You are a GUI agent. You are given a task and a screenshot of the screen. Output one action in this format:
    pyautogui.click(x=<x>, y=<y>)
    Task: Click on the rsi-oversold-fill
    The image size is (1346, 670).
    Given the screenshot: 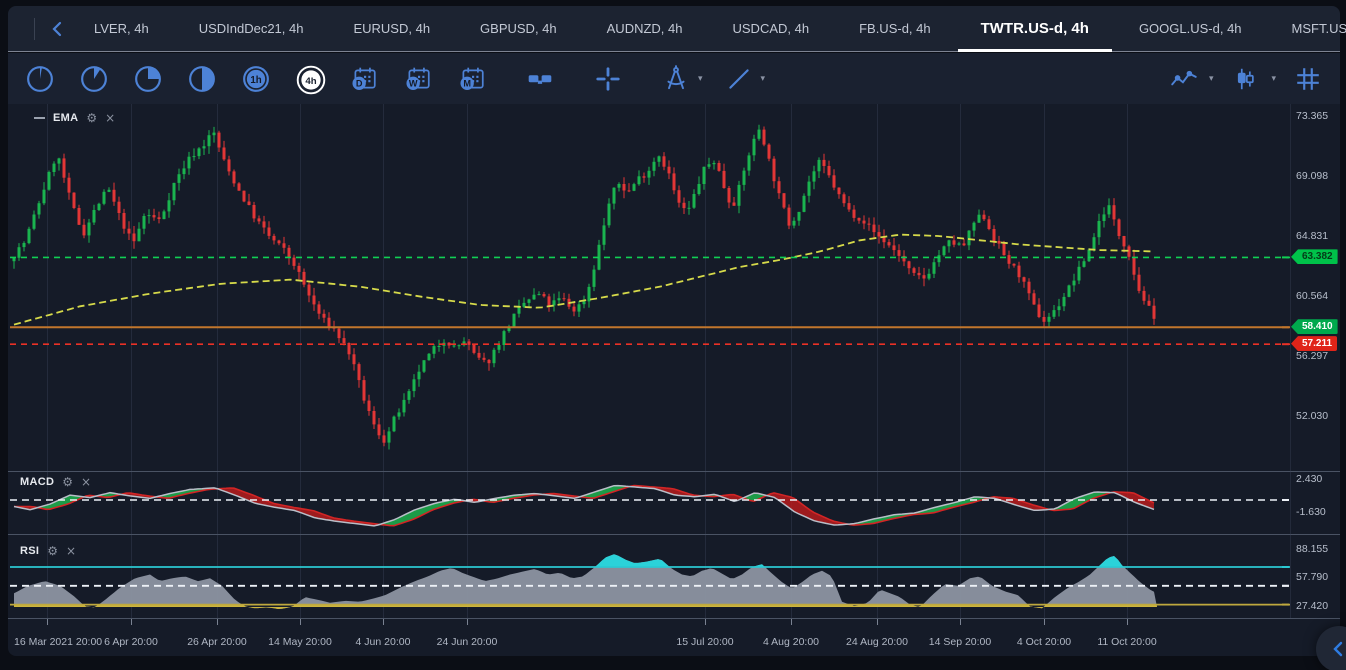 What is the action you would take?
    pyautogui.click(x=585, y=607)
    